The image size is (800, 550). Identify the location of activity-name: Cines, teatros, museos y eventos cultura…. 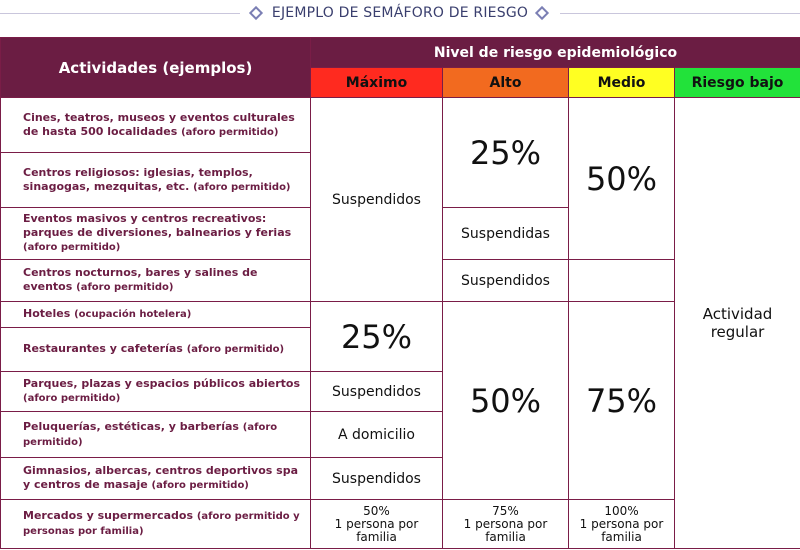
(159, 124).